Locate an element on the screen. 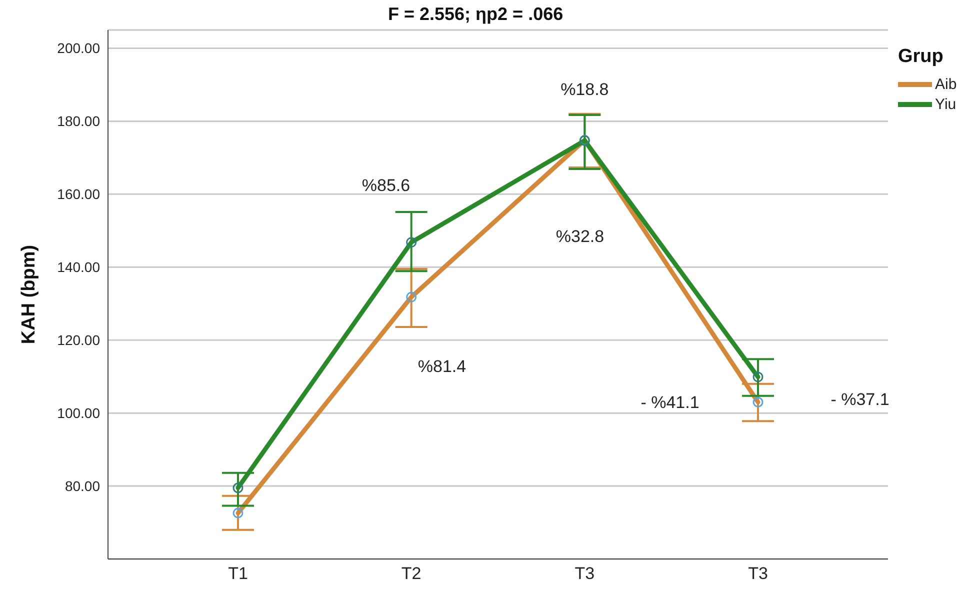 This screenshot has height=605, width=962. y-tick-label: 100.00 is located at coordinates (78, 413).